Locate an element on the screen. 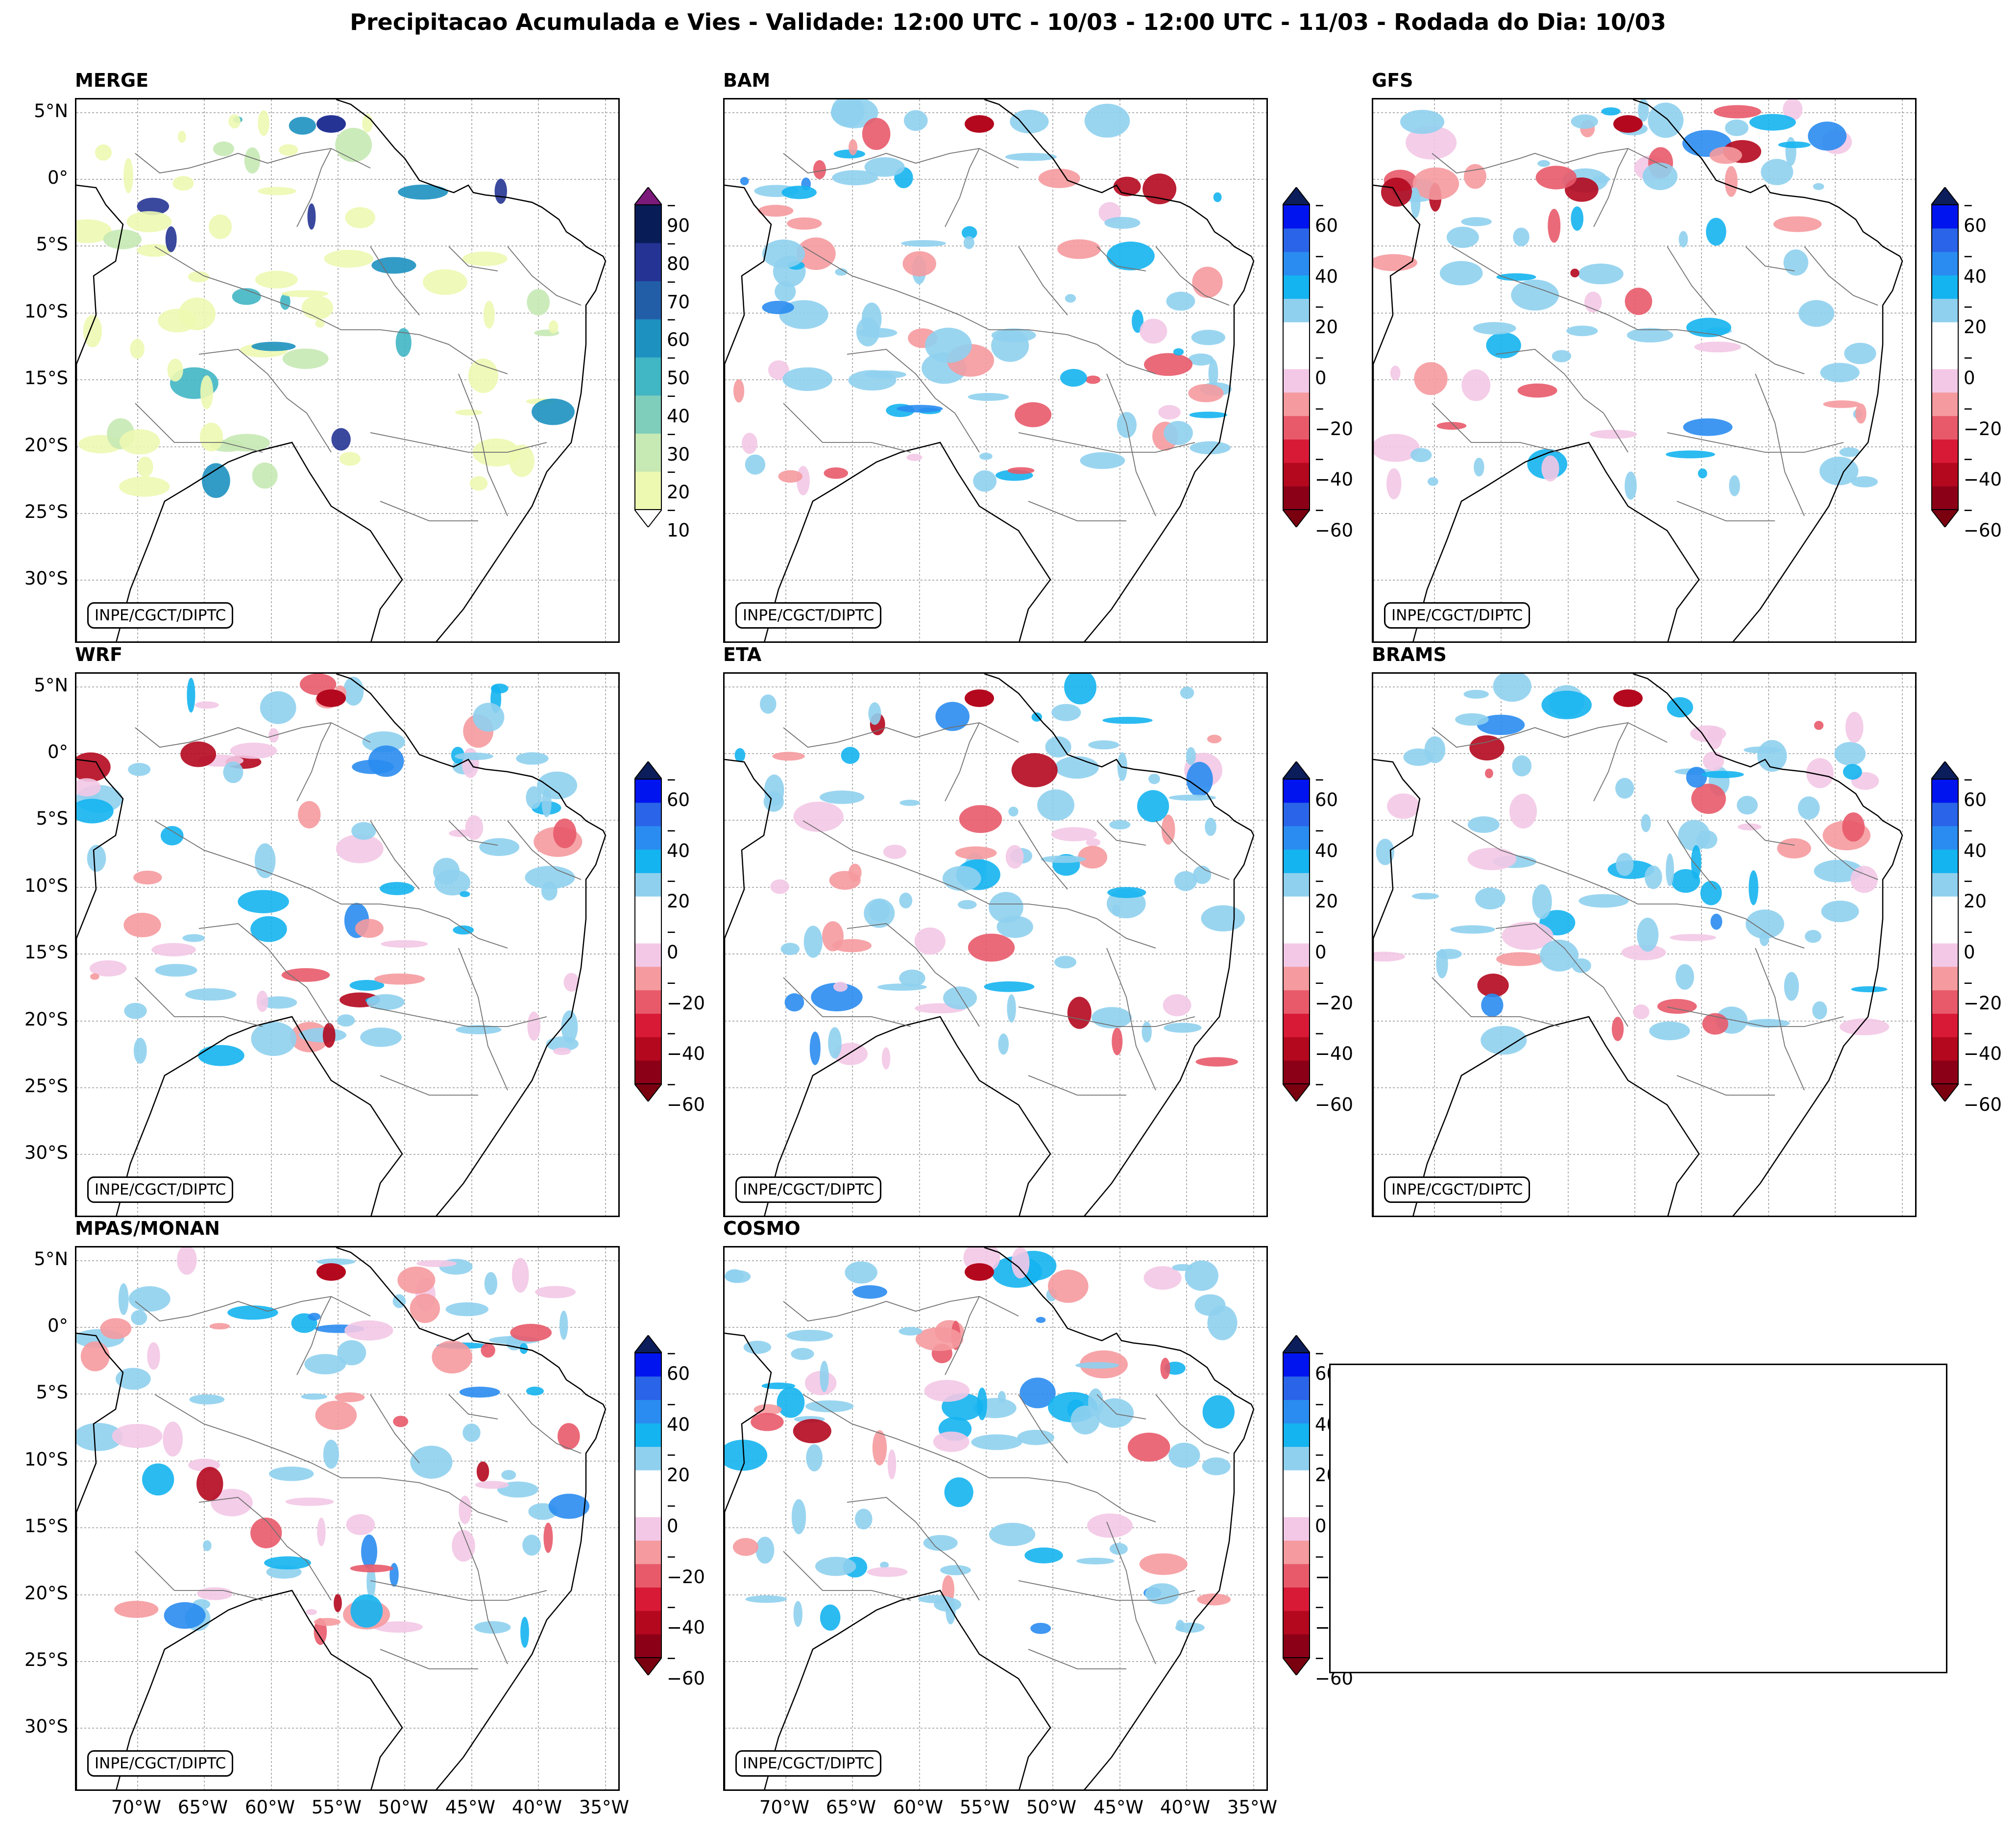  longitude-label: 40°W is located at coordinates (536, 1808).